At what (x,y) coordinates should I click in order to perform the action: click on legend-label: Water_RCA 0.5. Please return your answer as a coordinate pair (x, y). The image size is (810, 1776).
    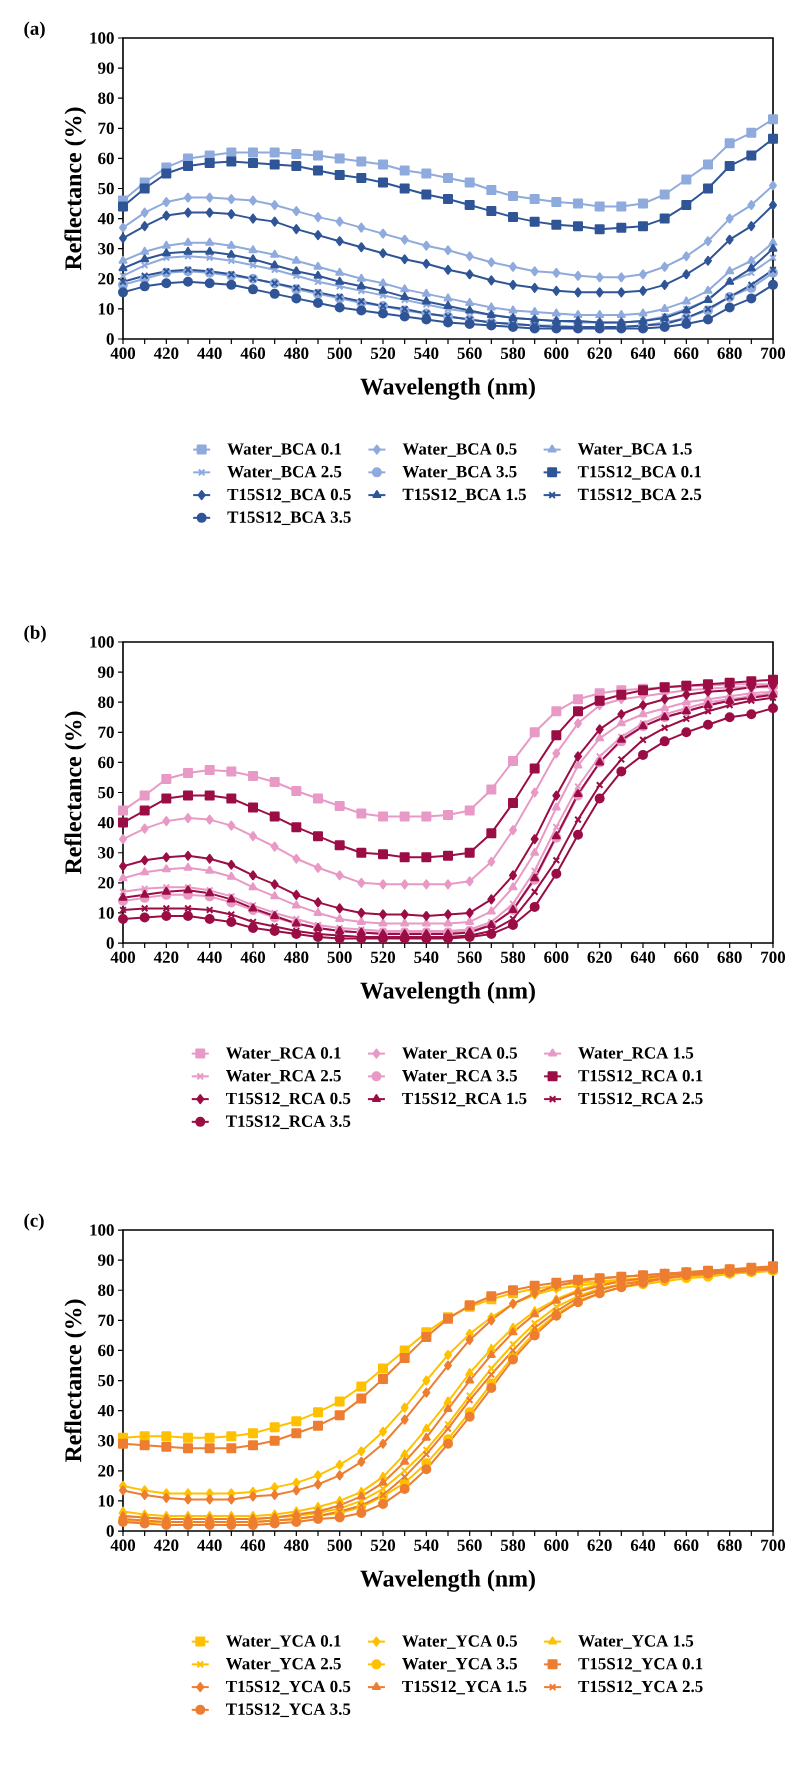
    Looking at the image, I should click on (459, 1054).